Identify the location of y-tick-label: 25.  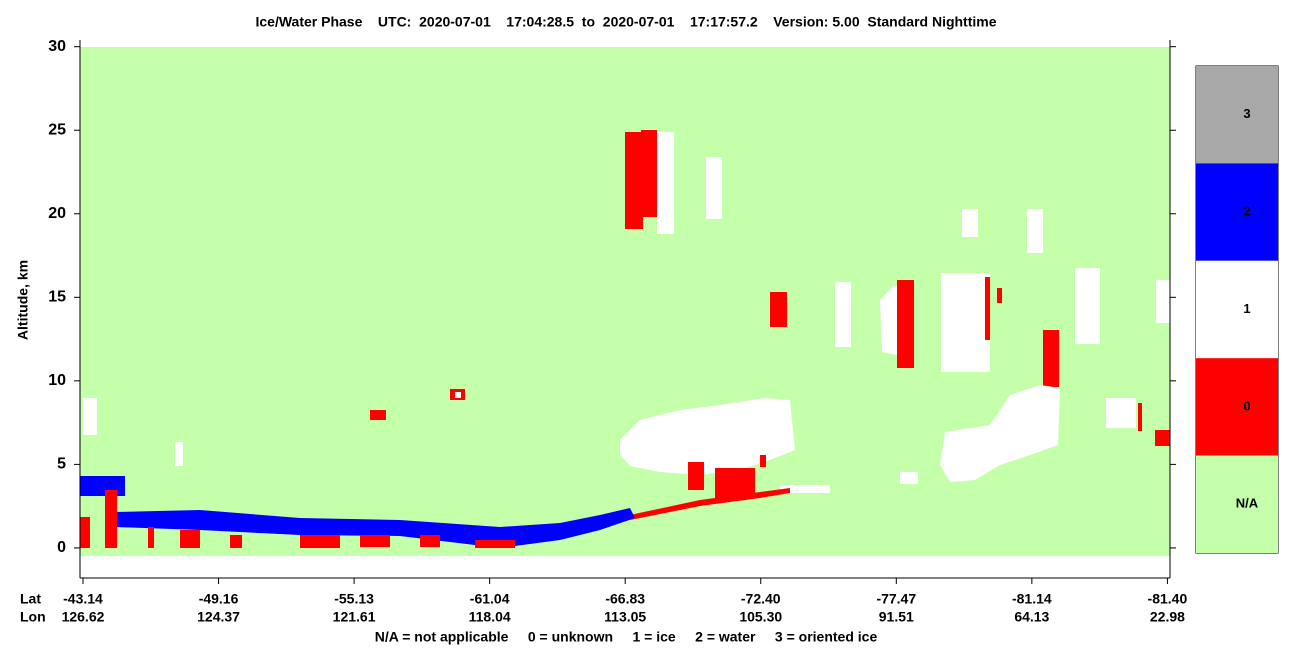
(57, 129).